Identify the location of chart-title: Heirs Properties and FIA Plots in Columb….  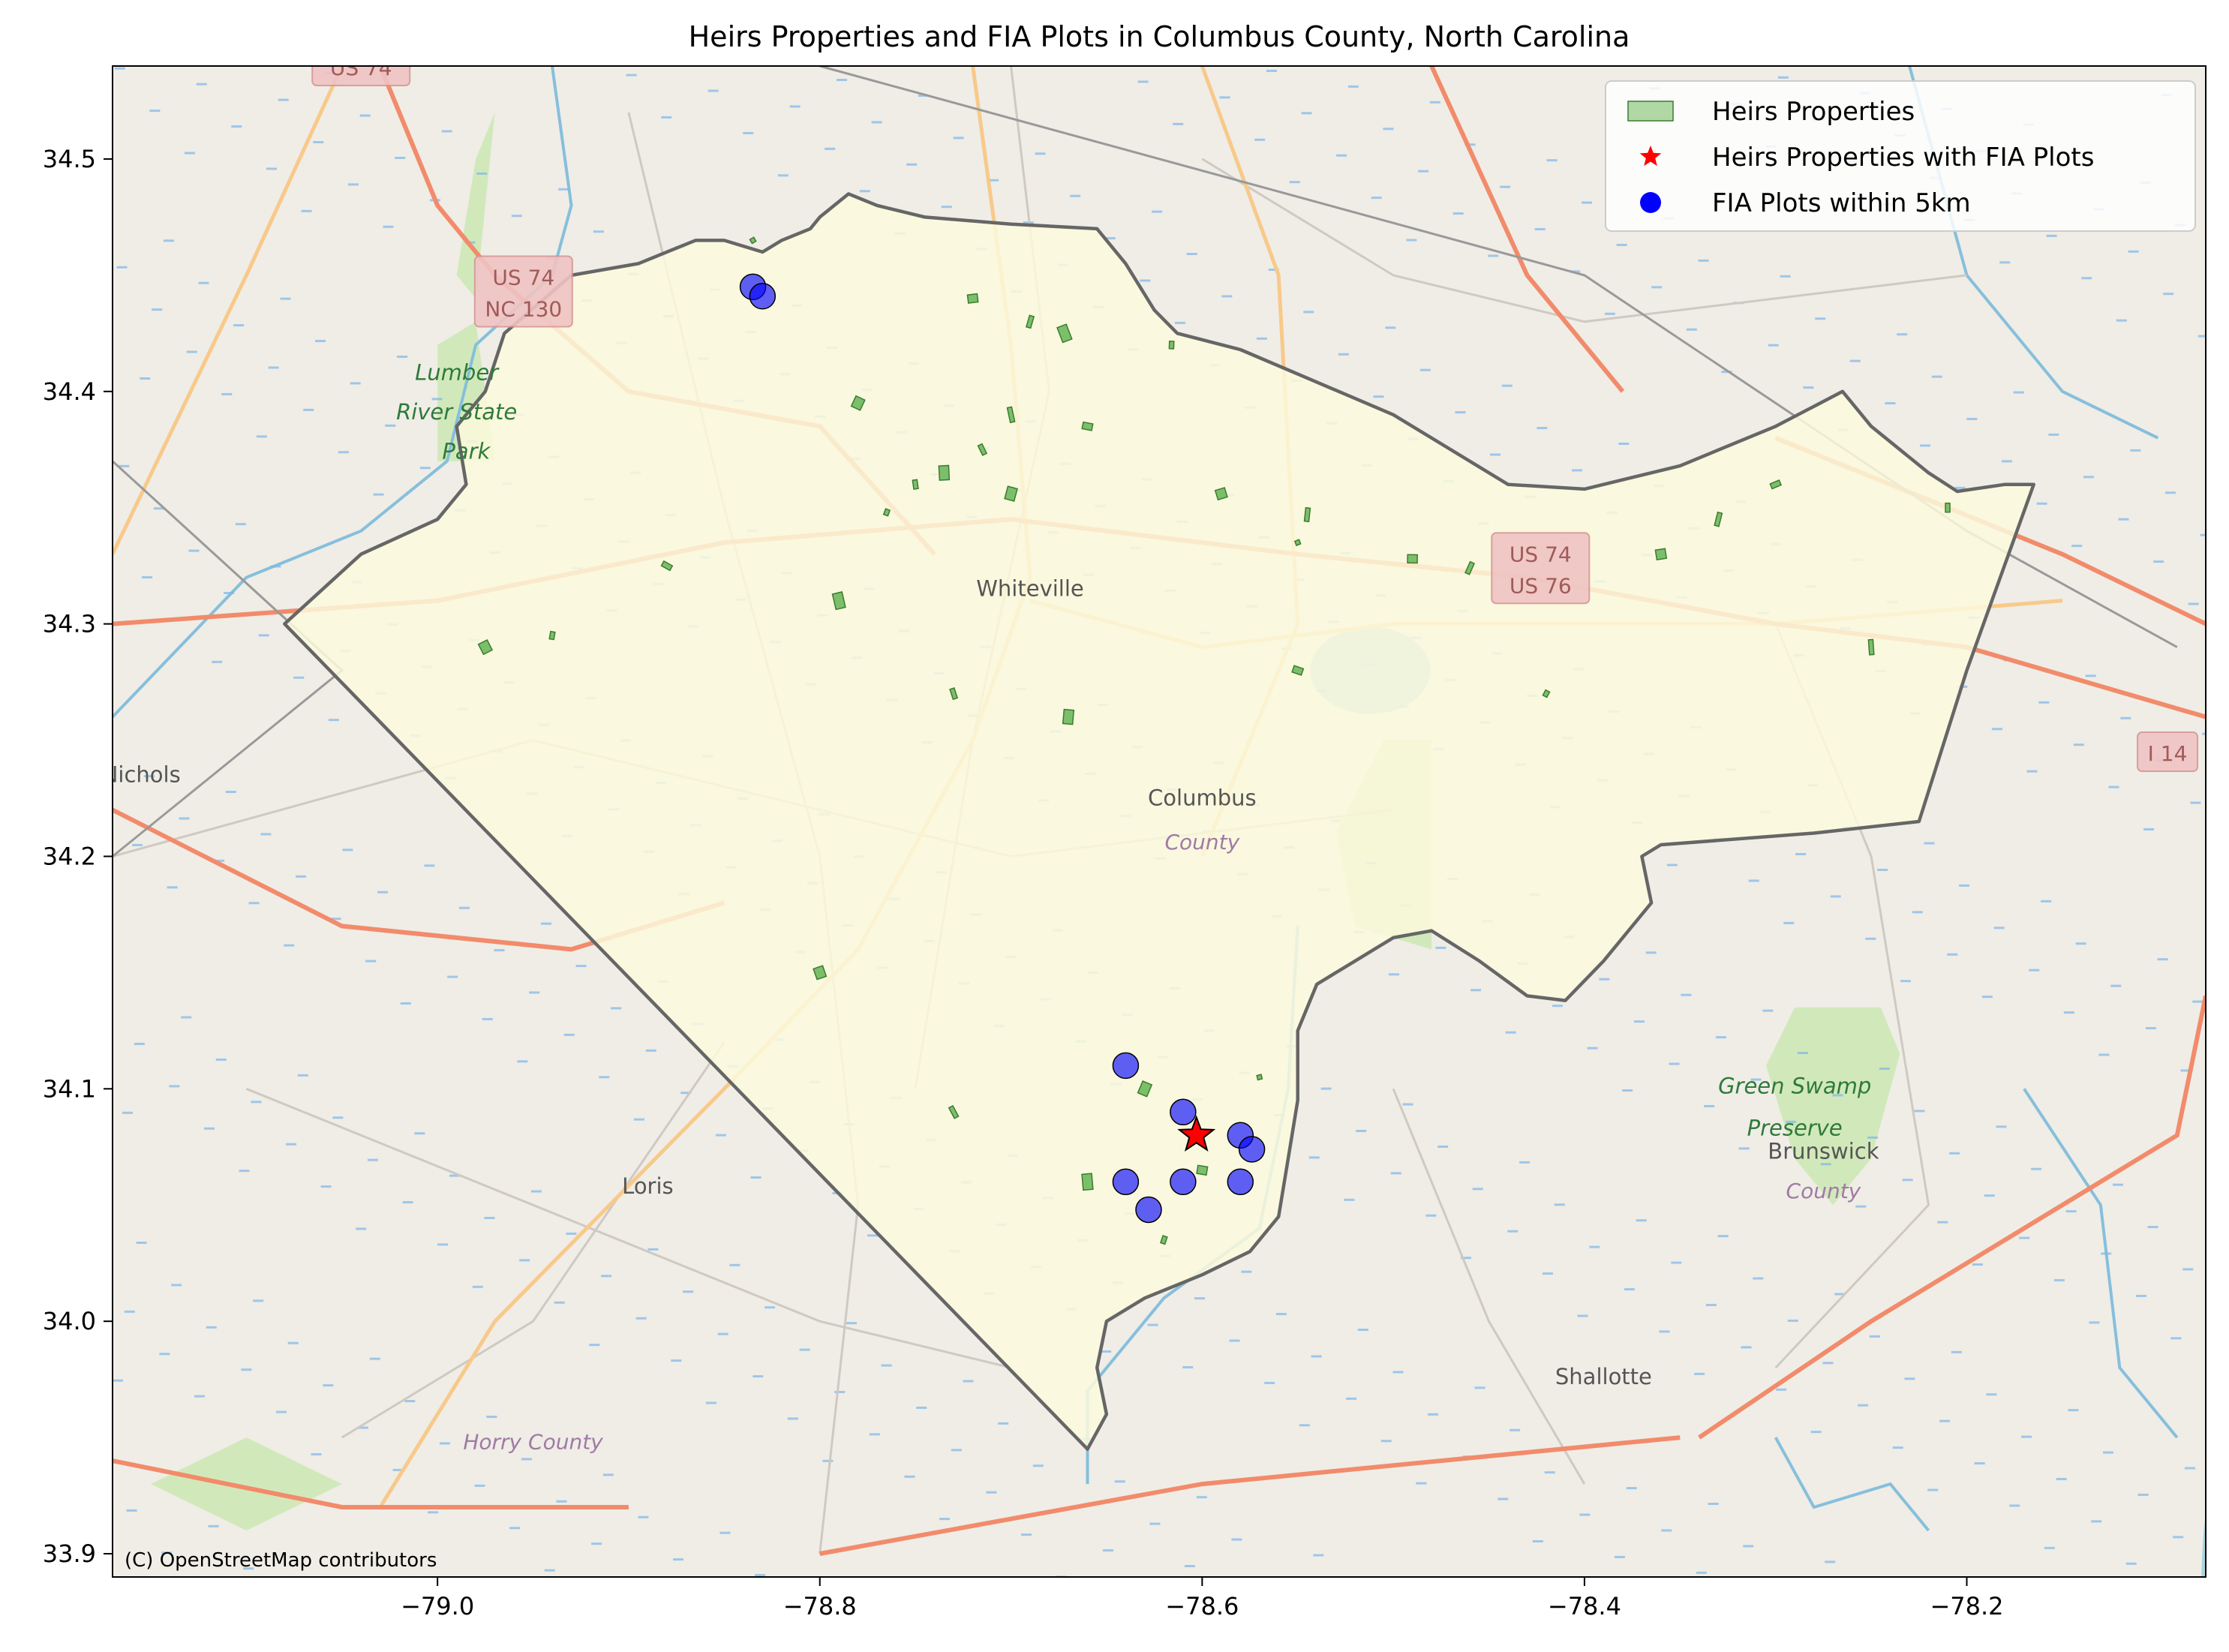
(1159, 36).